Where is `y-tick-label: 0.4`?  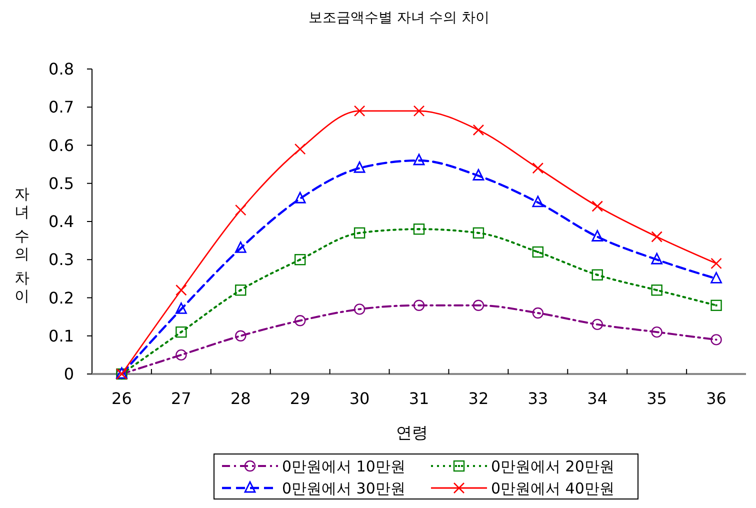 y-tick-label: 0.4 is located at coordinates (61, 222).